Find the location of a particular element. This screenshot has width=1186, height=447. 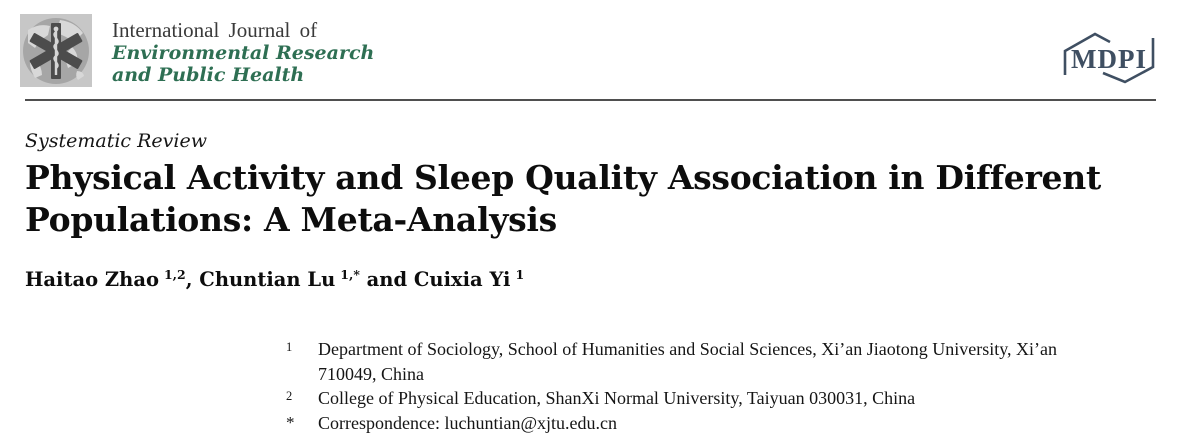

journal-name-line-2: Environmental Research is located at coordinates (243, 52).